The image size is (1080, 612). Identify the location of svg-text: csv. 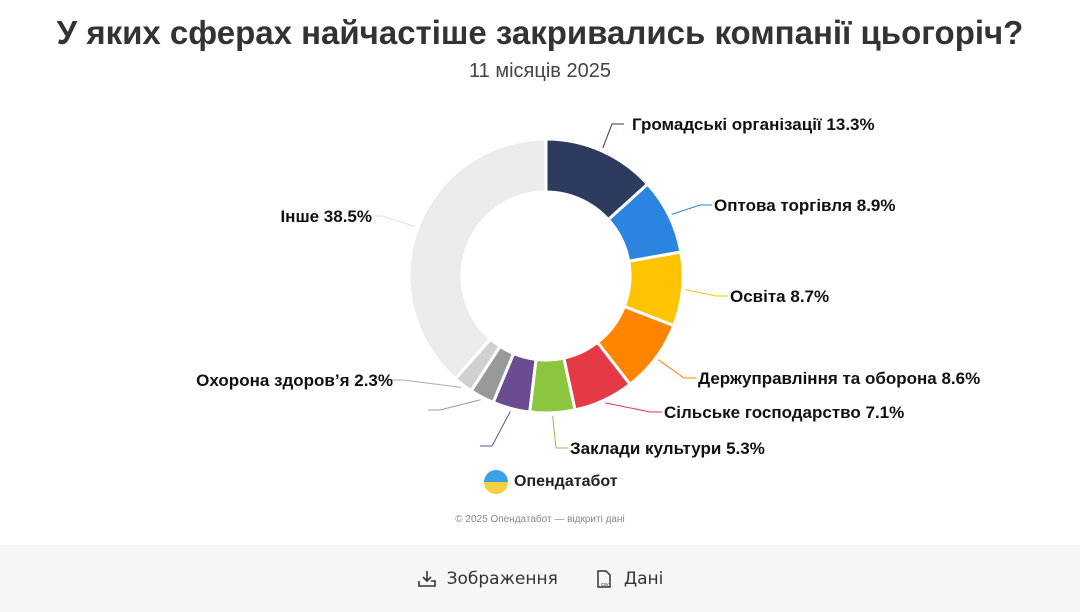
(605, 585).